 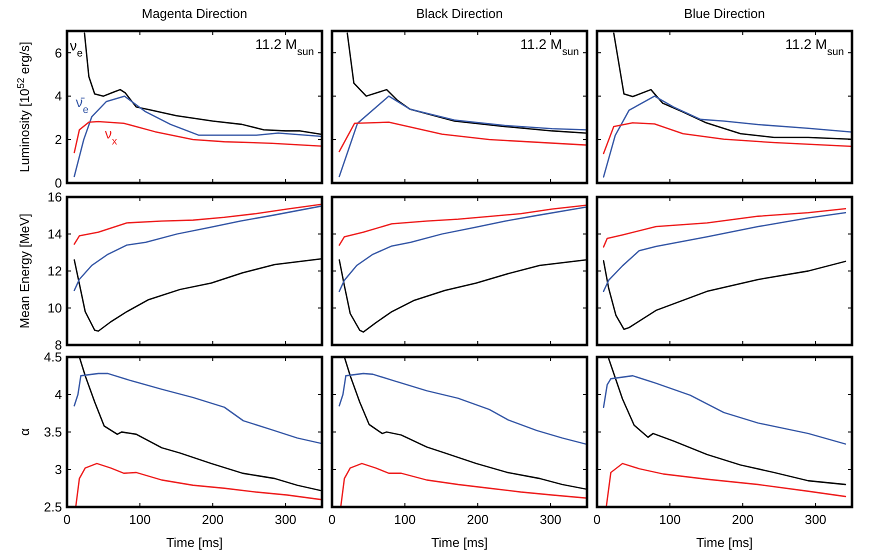 I want to click on y-axis-title: Mean Energy [MeV], so click(x=24, y=271).